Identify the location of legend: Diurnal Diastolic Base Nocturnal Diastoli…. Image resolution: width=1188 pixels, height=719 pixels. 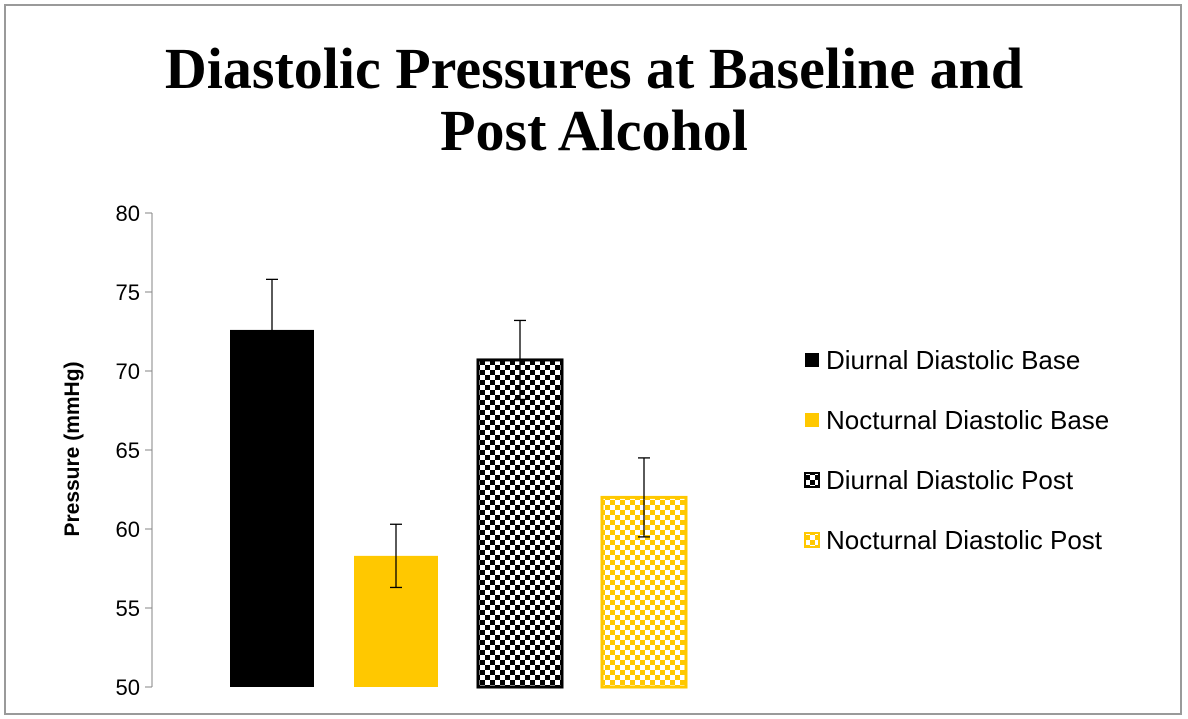
(956, 450).